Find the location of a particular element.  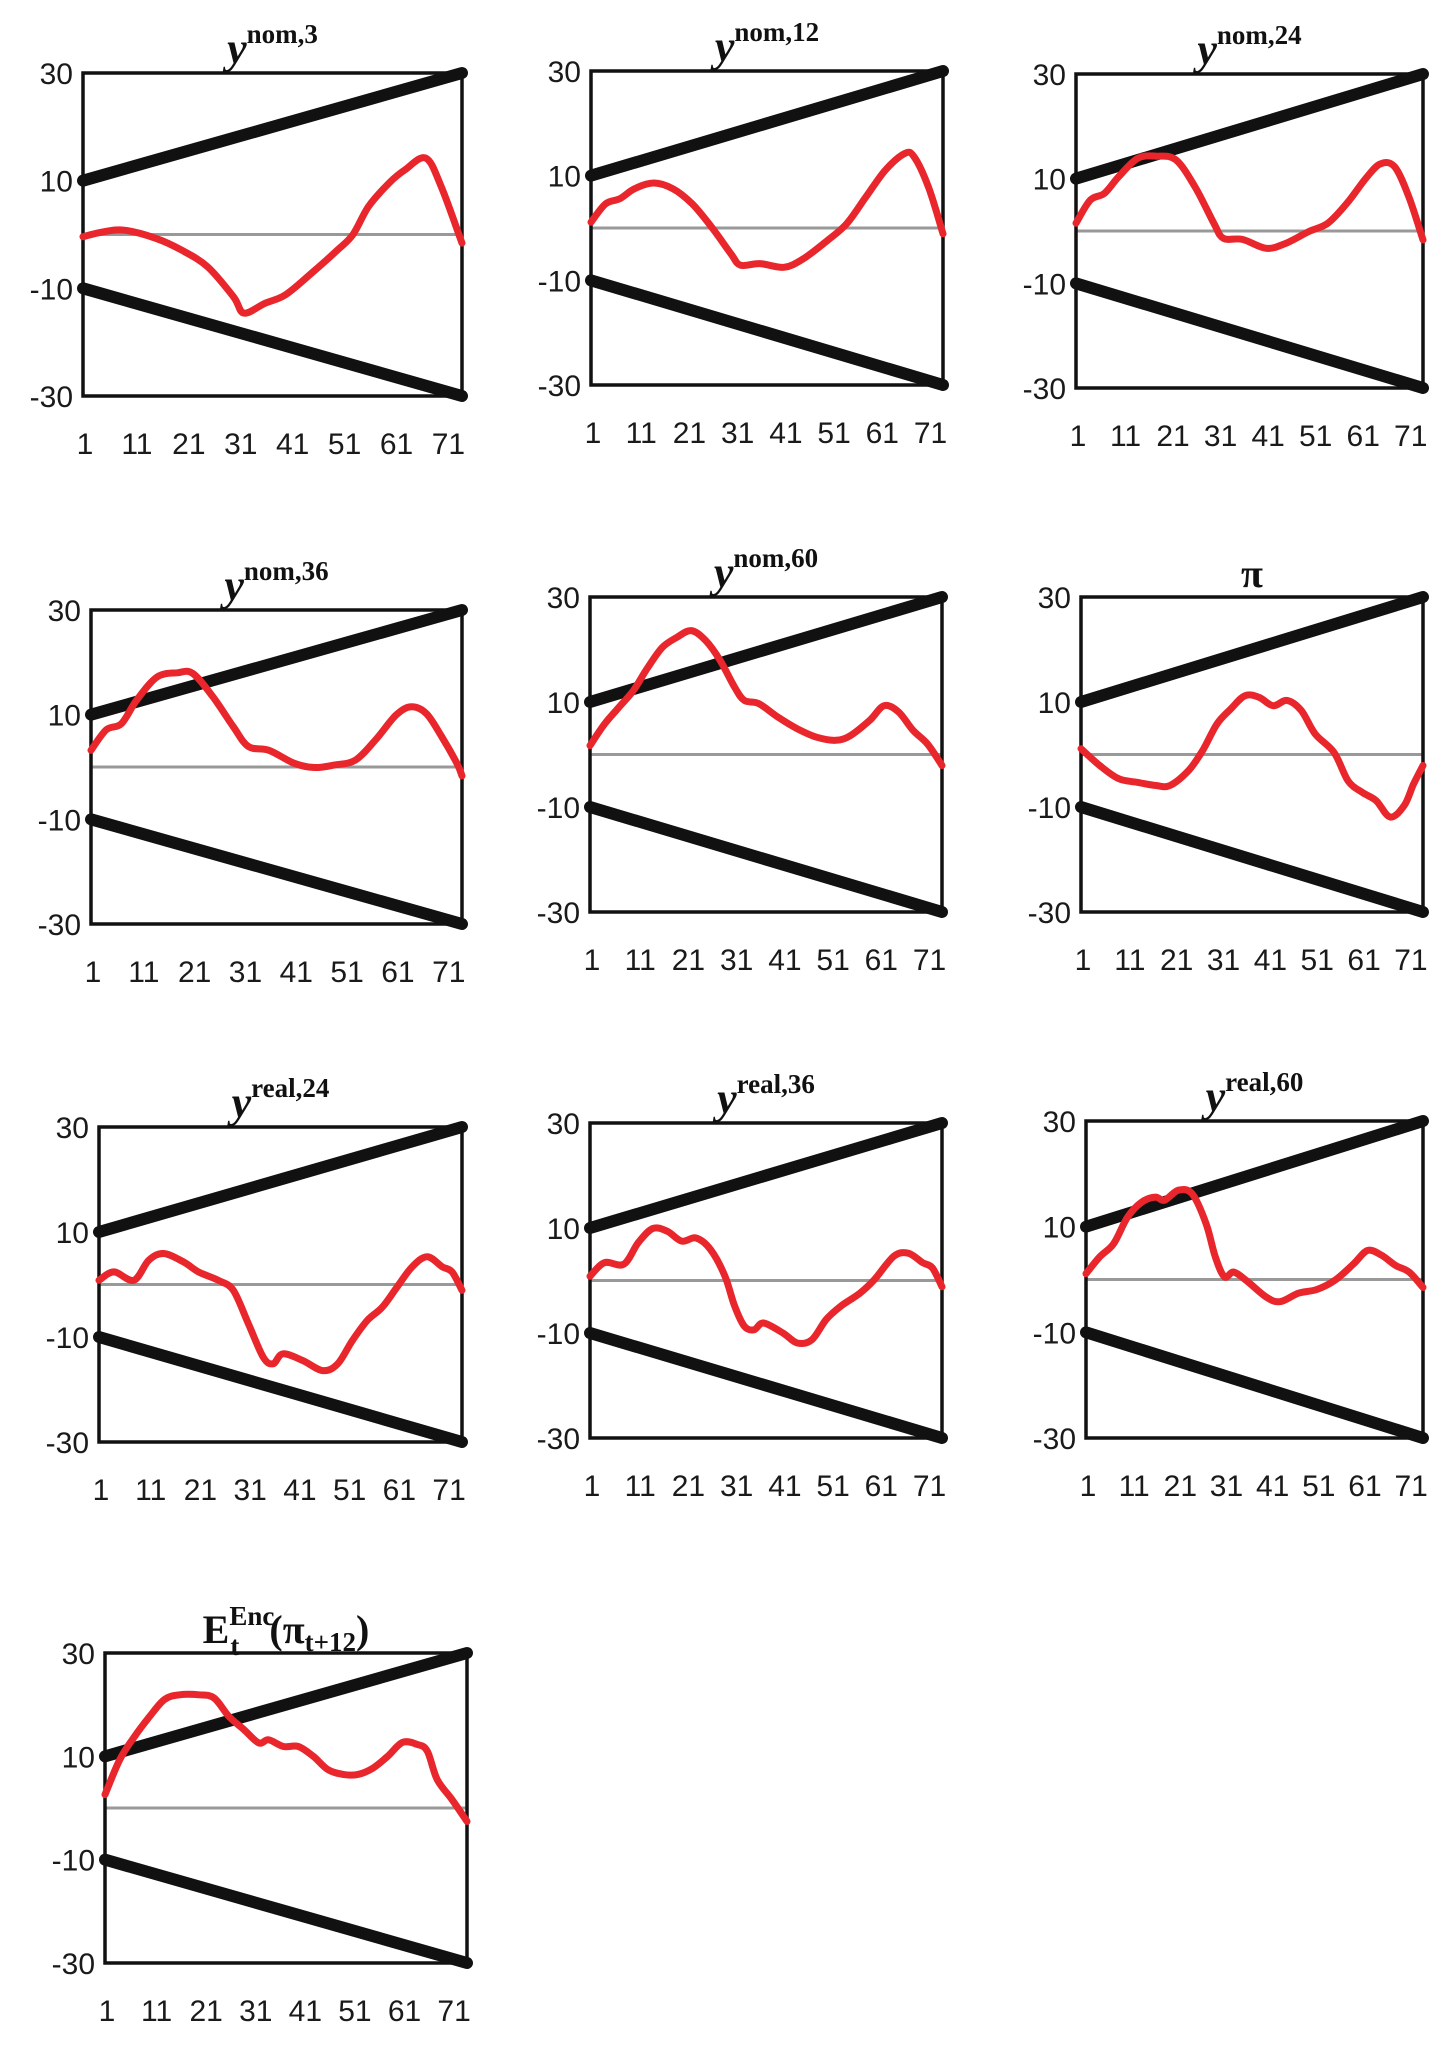

title-superscript: nom,36 is located at coordinates (286, 571).